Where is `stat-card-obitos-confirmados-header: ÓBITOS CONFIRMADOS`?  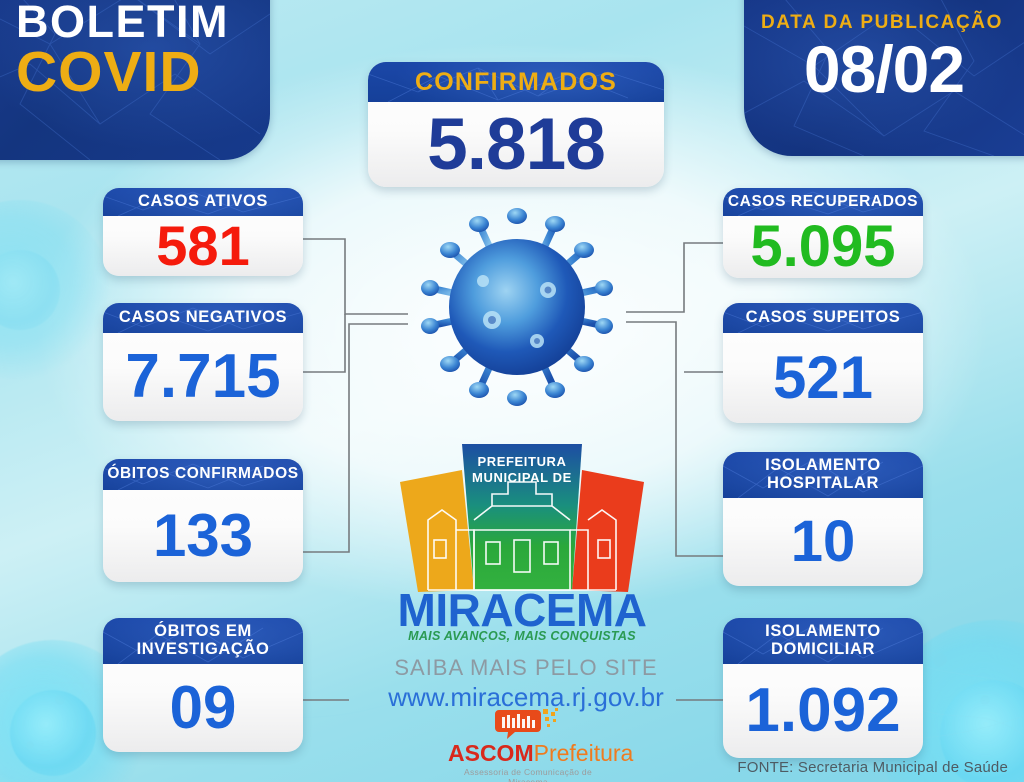 stat-card-obitos-confirmados-header: ÓBITOS CONFIRMADOS is located at coordinates (203, 474).